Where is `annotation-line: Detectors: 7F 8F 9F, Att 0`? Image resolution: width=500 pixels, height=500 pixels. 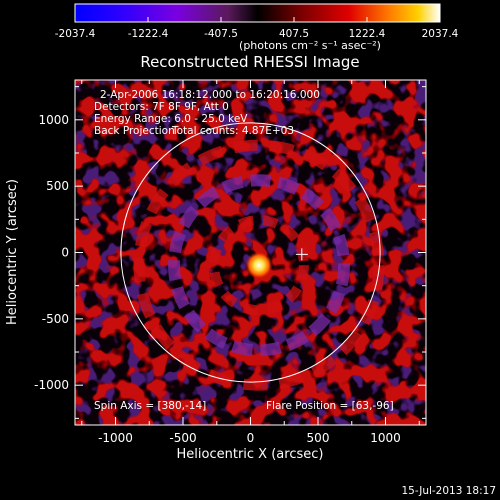
annotation-line: Detectors: 7F 8F 9F, Att 0 is located at coordinates (161, 107).